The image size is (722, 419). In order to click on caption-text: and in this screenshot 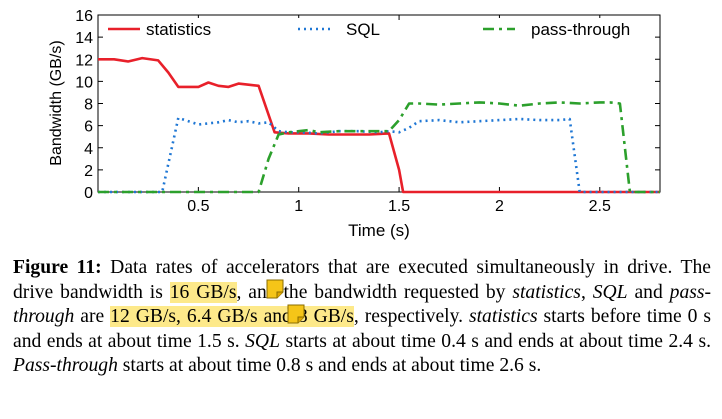, I will do `click(648, 292)`.